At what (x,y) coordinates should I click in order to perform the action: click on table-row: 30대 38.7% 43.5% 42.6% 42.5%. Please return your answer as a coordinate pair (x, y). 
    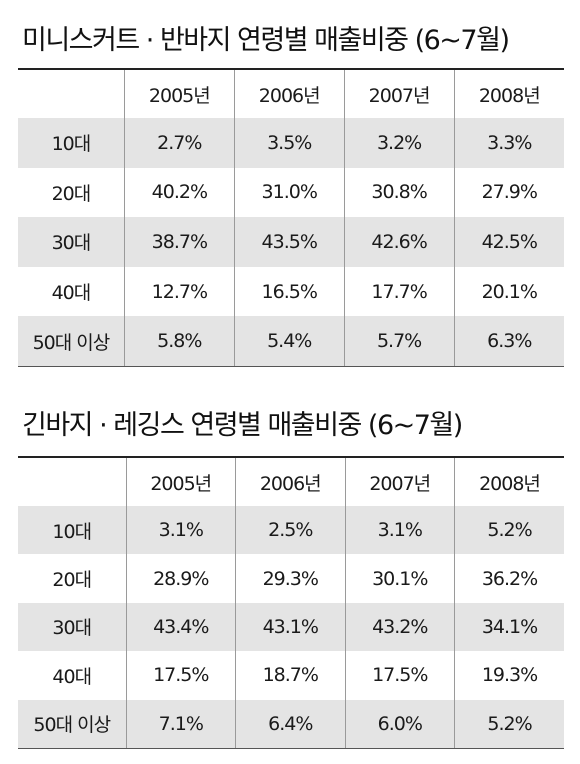
    Looking at the image, I should click on (291, 242).